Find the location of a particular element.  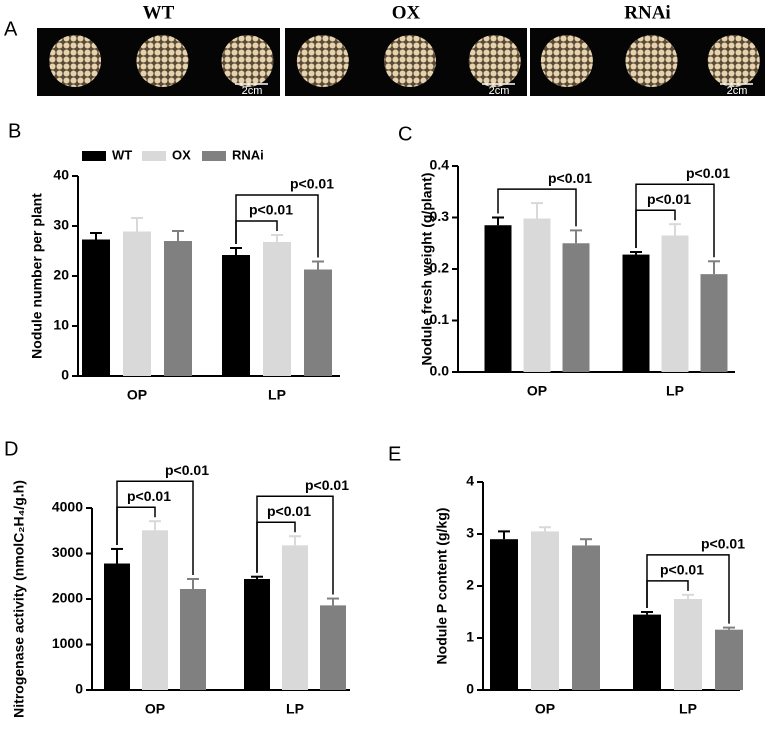

y-tick-label: 2000 is located at coordinates (67, 598).